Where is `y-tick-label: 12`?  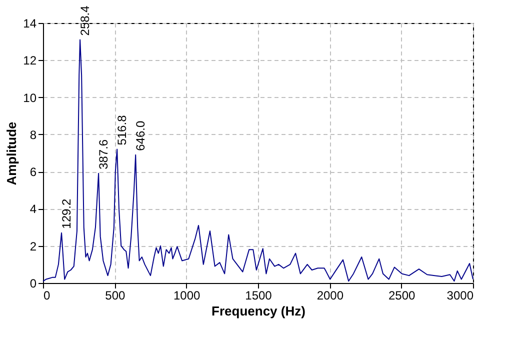
y-tick-label: 12 is located at coordinates (30, 61).